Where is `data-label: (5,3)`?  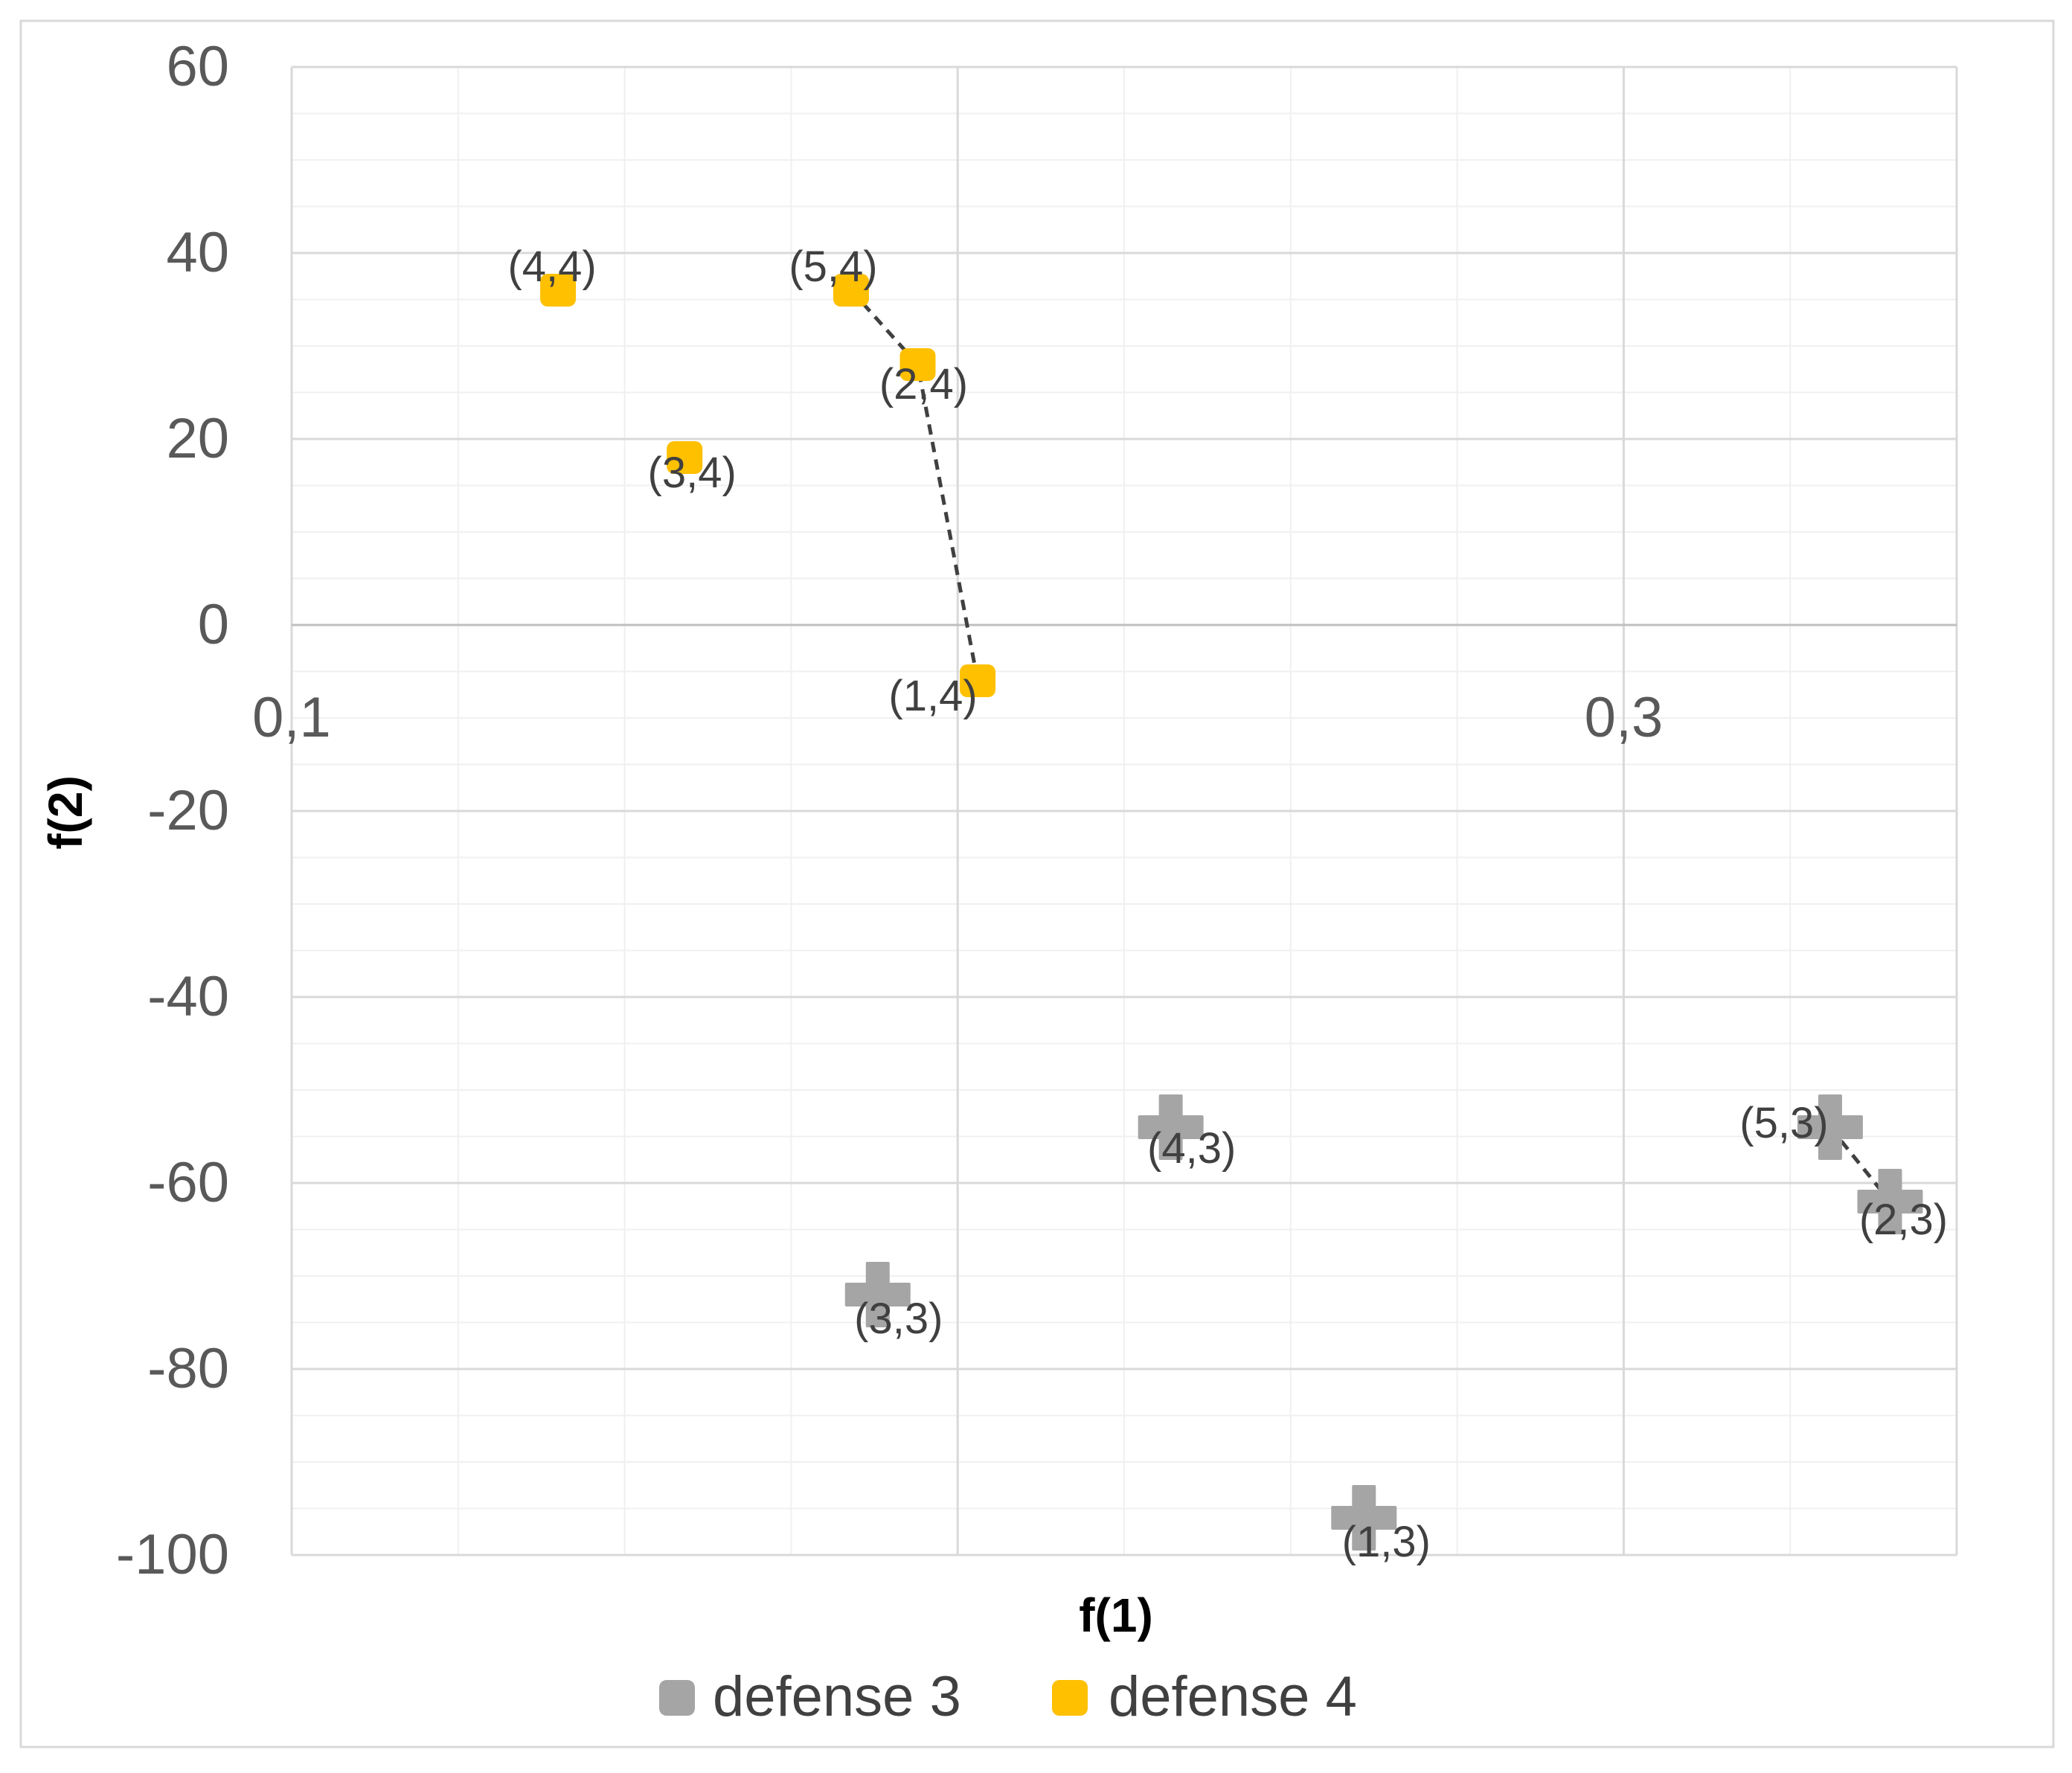
data-label: (5,3) is located at coordinates (1783, 1123).